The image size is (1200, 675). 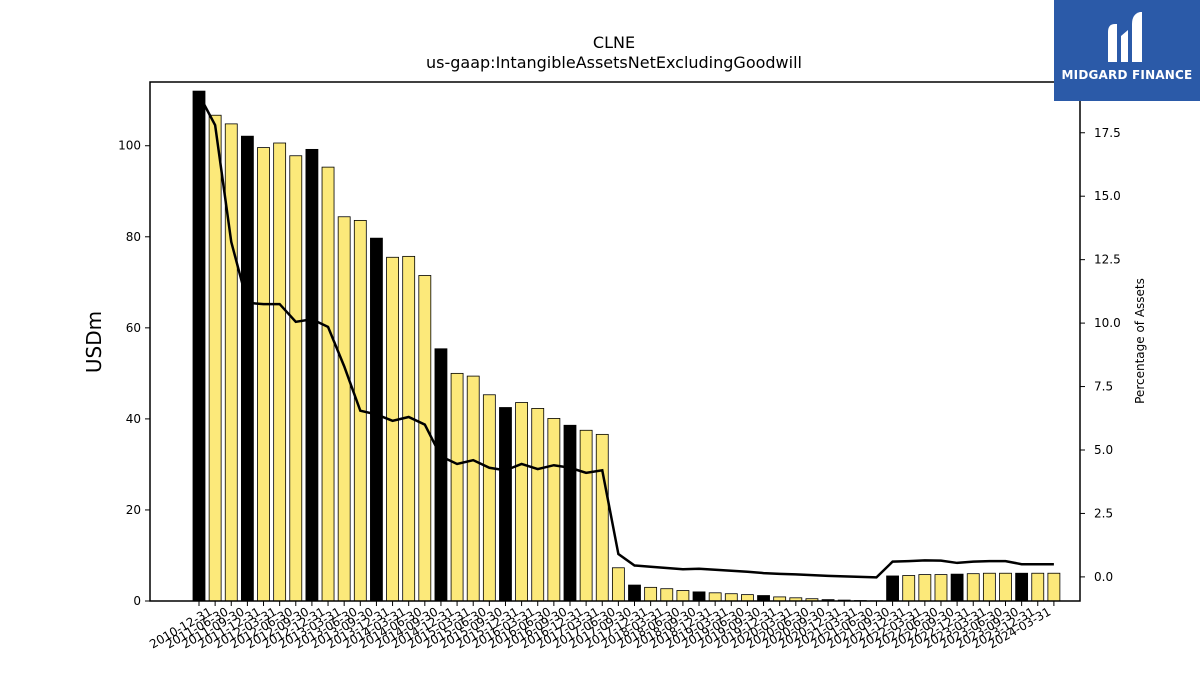 What do you see at coordinates (137, 601) in the screenshot?
I see `y-tick-label: 0` at bounding box center [137, 601].